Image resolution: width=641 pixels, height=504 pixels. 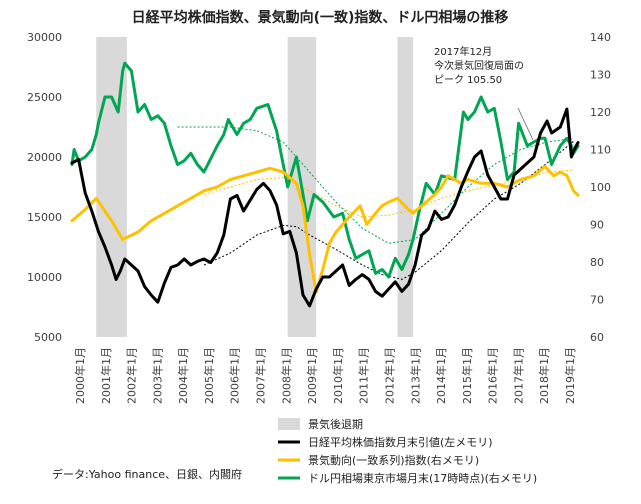 I want to click on right-tick-label: 120, so click(x=600, y=112).